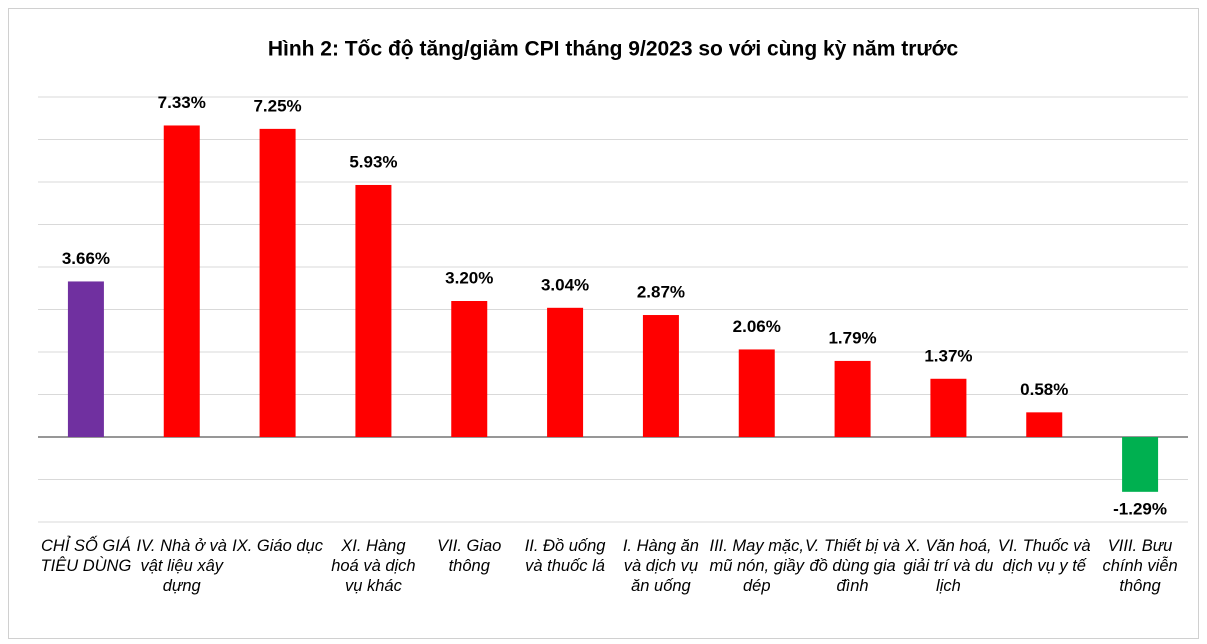 This screenshot has height=644, width=1207. What do you see at coordinates (277, 105) in the screenshot?
I see `data-label: 7.25%` at bounding box center [277, 105].